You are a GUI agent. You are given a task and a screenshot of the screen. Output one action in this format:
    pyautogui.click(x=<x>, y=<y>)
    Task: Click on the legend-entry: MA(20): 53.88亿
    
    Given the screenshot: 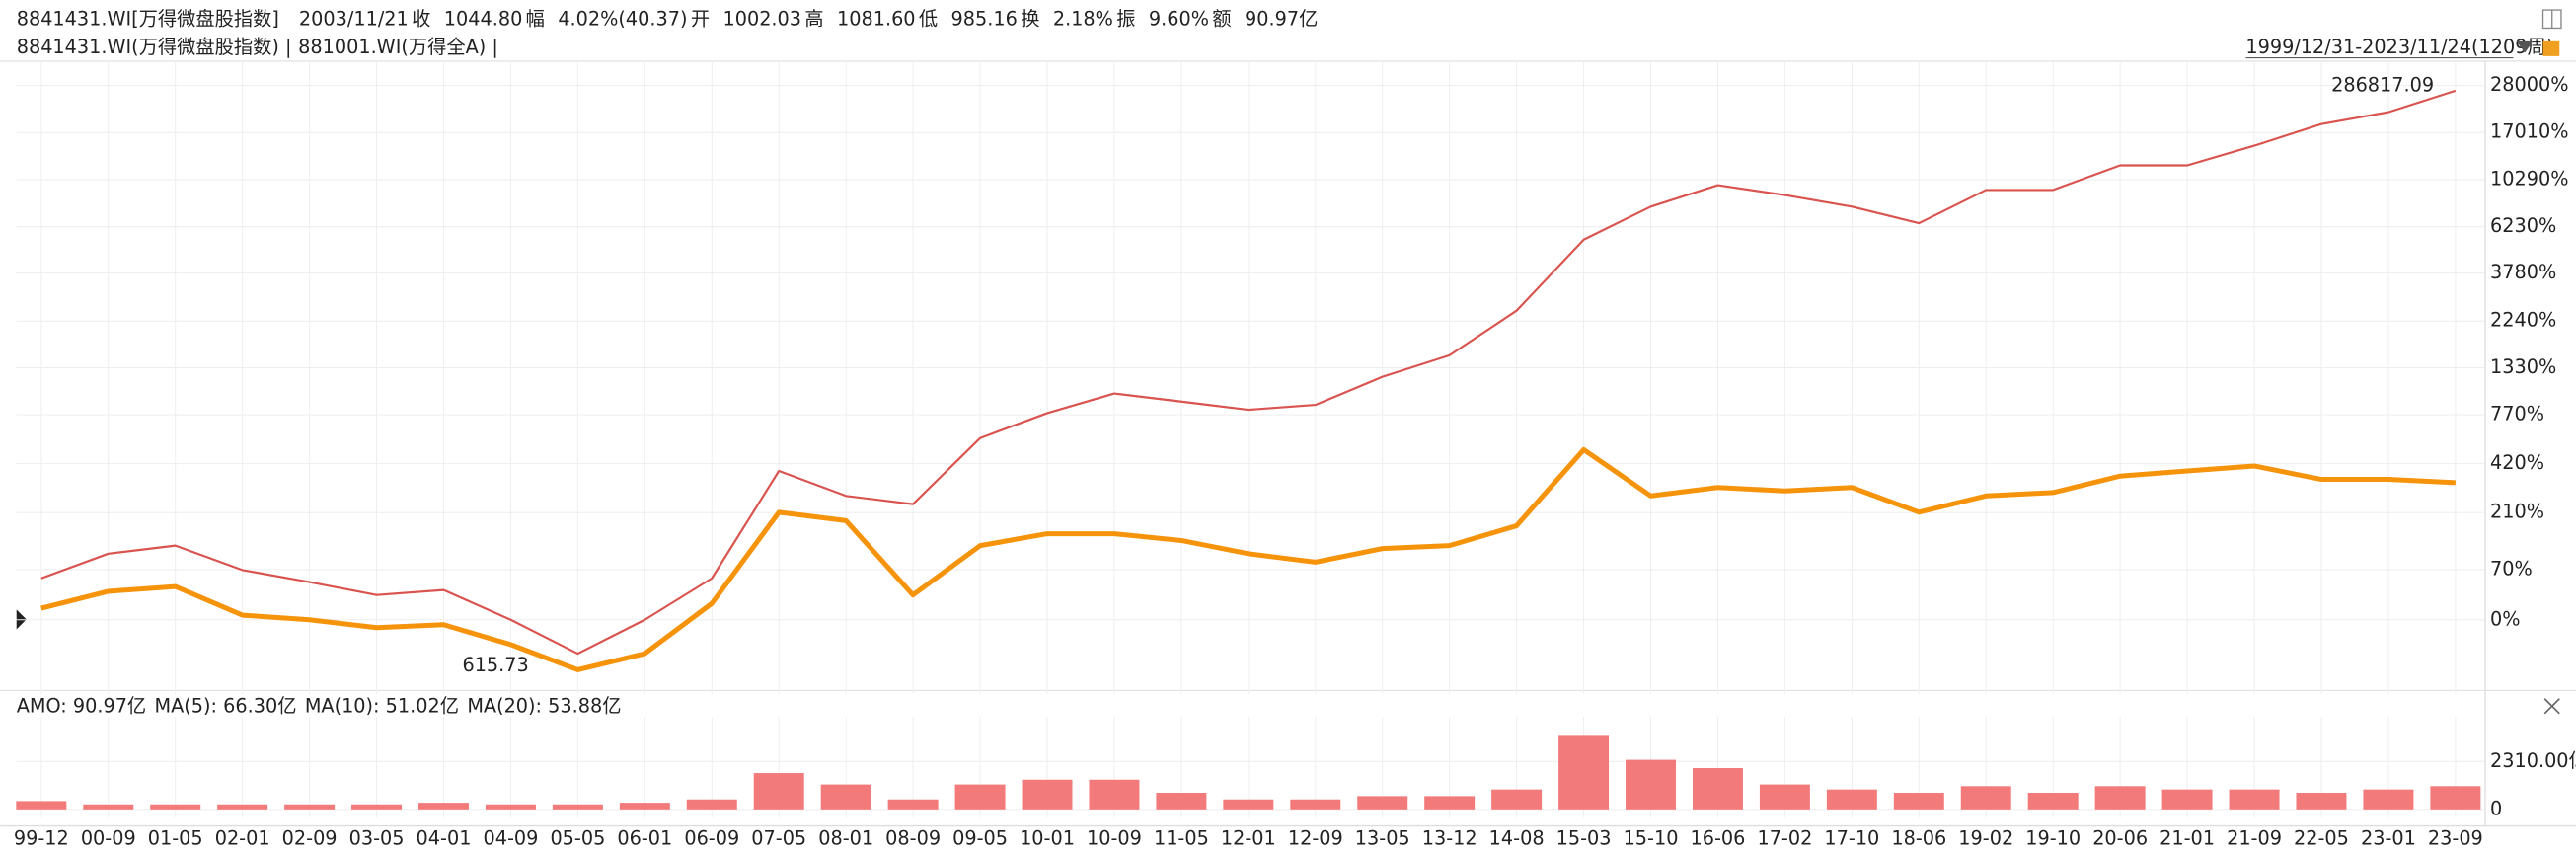 What is the action you would take?
    pyautogui.click(x=544, y=706)
    